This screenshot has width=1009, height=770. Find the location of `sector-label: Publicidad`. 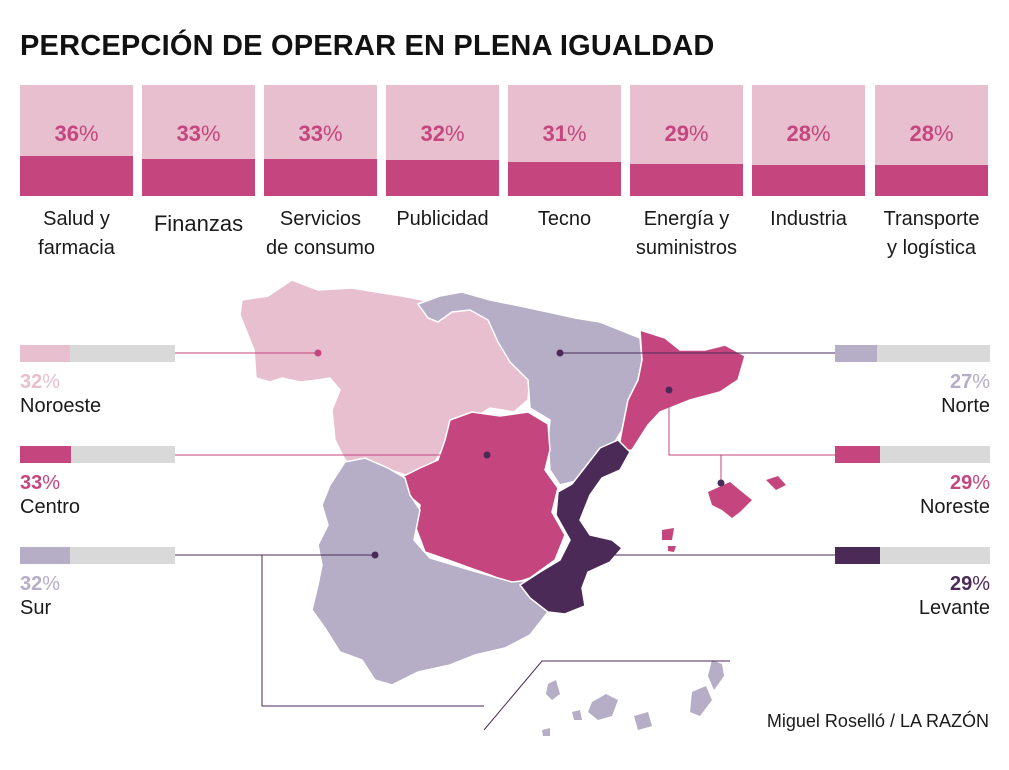

sector-label: Publicidad is located at coordinates (442, 219).